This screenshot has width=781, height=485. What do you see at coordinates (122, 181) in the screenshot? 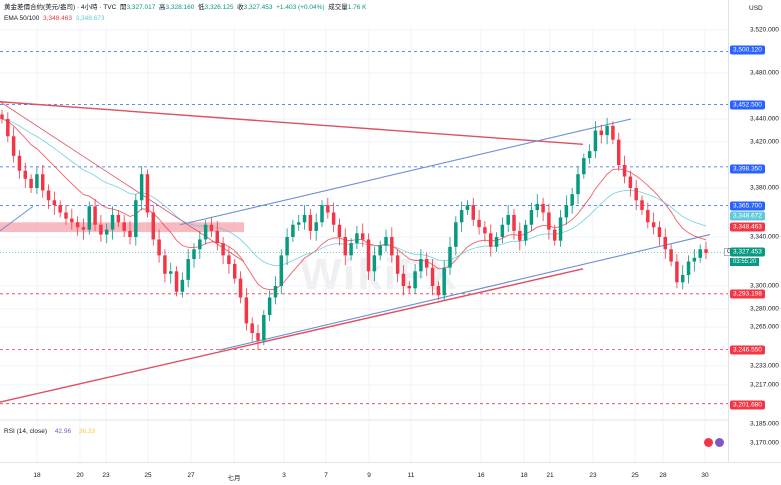
I see `descending-line` at bounding box center [122, 181].